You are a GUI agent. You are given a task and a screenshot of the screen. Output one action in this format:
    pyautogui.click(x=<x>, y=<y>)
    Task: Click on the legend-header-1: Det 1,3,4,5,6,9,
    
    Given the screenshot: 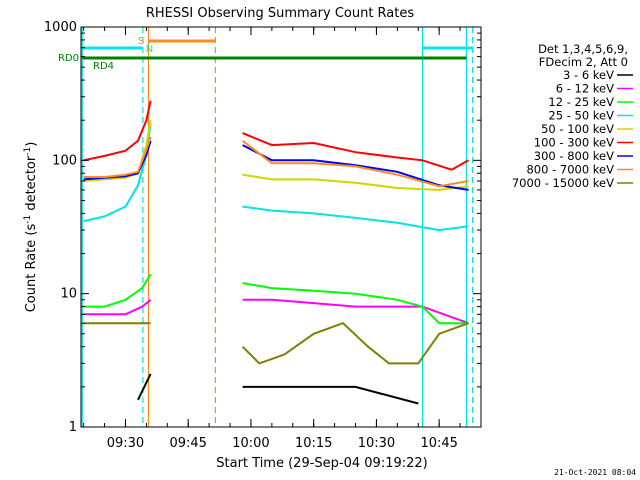 What is the action you would take?
    pyautogui.click(x=583, y=49)
    